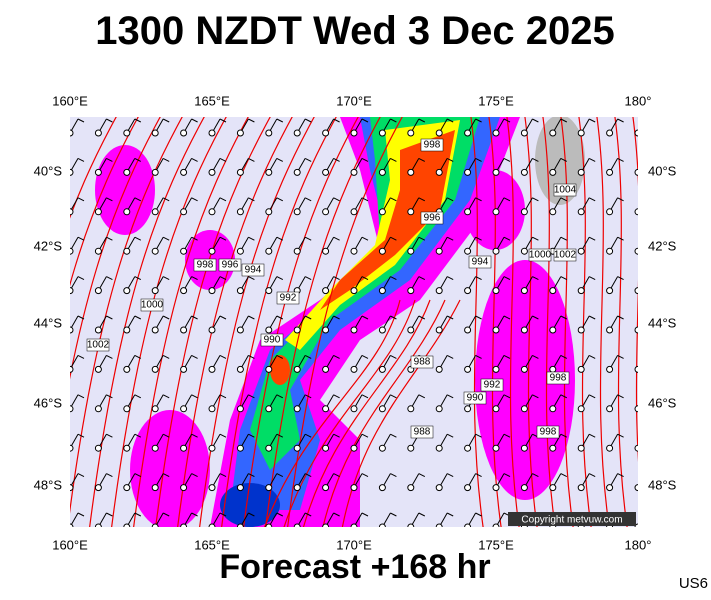  I want to click on lat-label: 42°S, so click(662, 245).